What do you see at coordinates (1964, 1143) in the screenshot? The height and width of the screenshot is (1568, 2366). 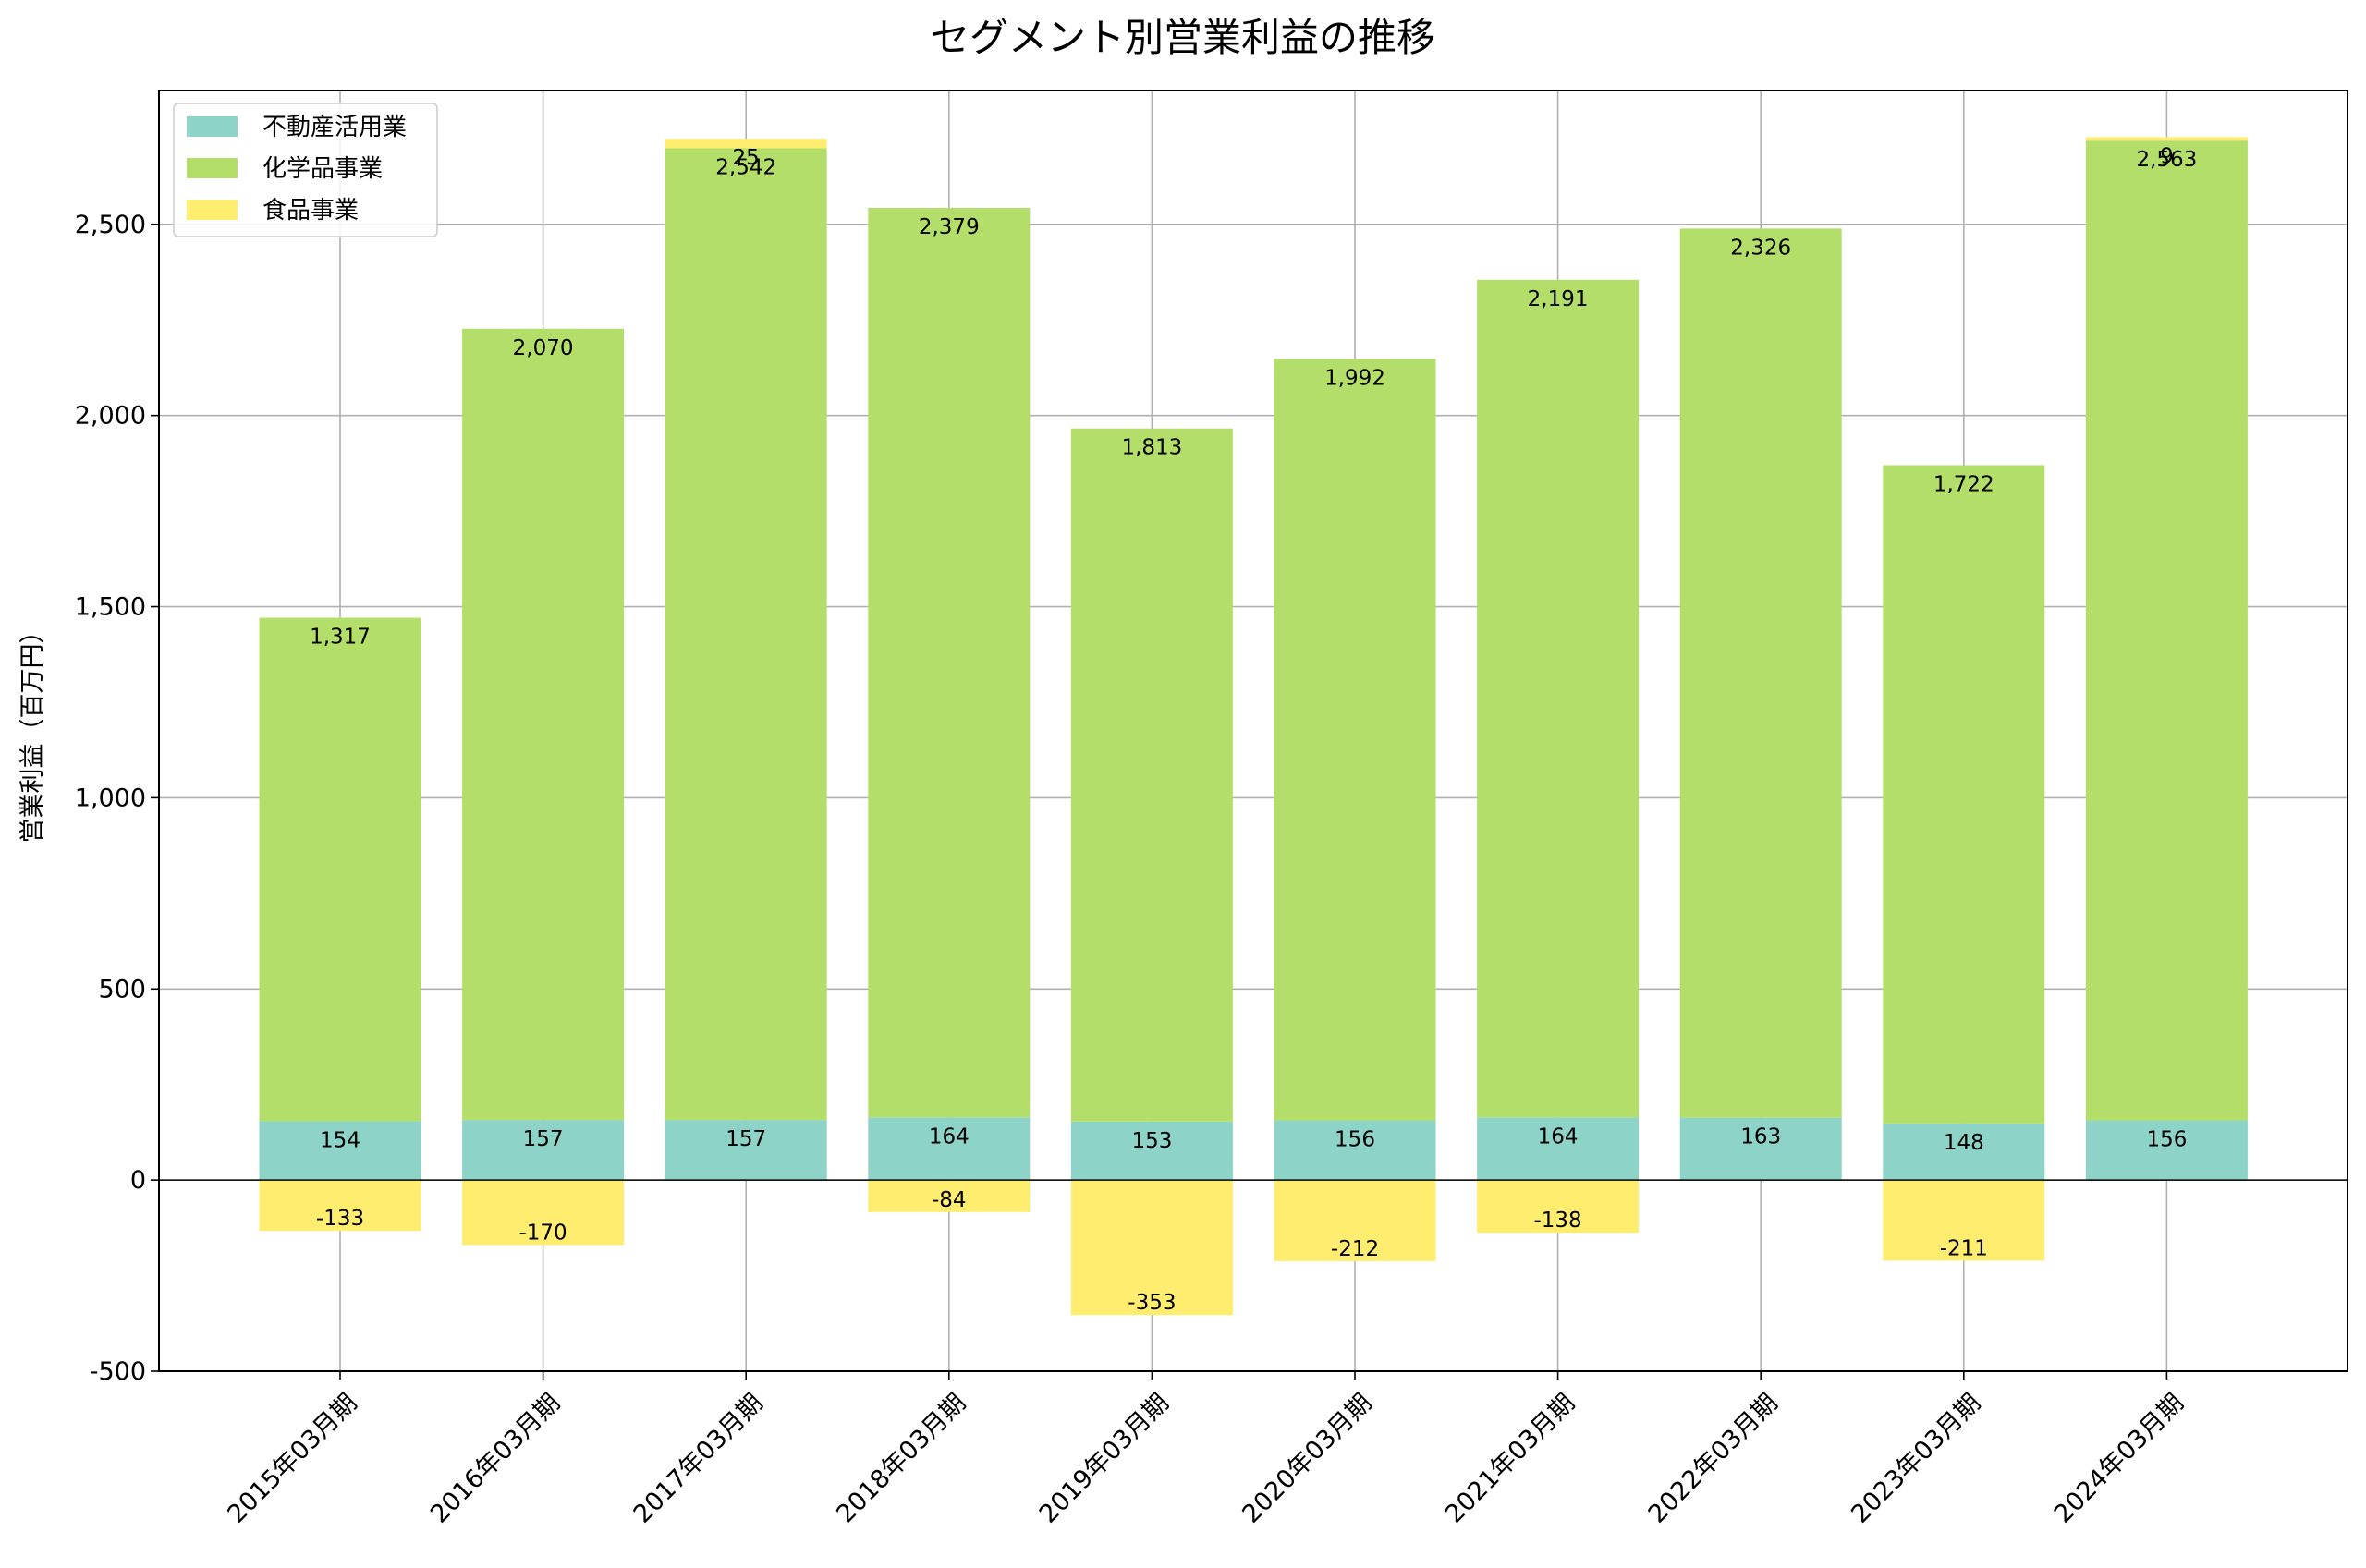 I see `data-label: 148` at bounding box center [1964, 1143].